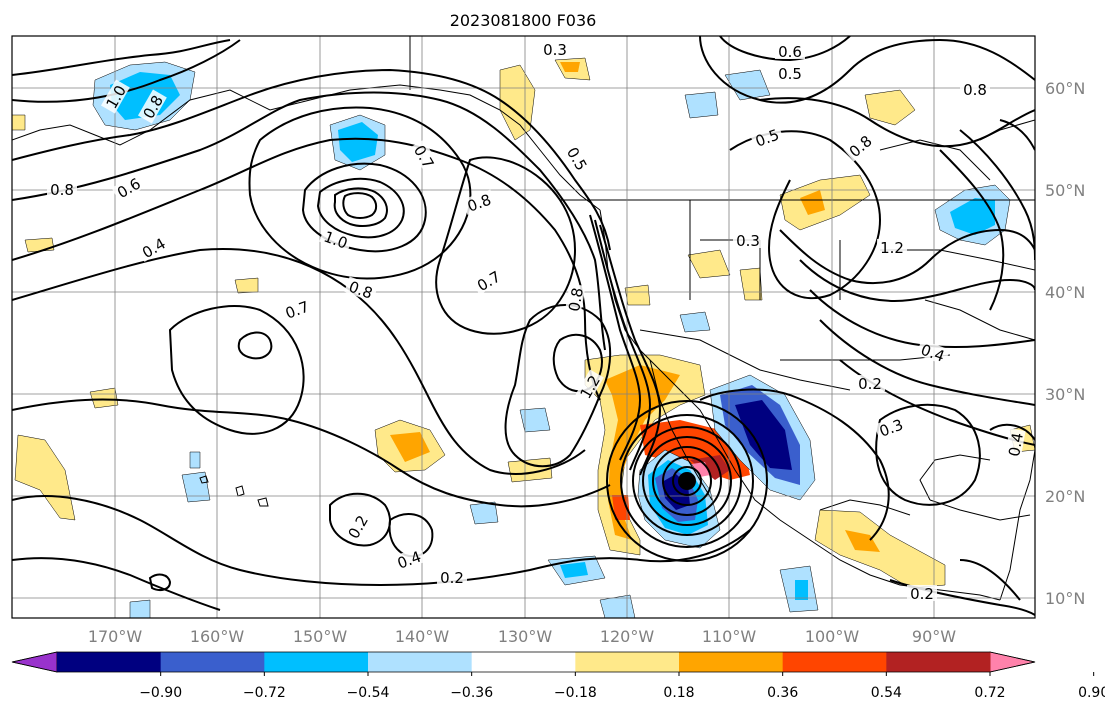  I want to click on lon-label: 160°W, so click(217, 636).